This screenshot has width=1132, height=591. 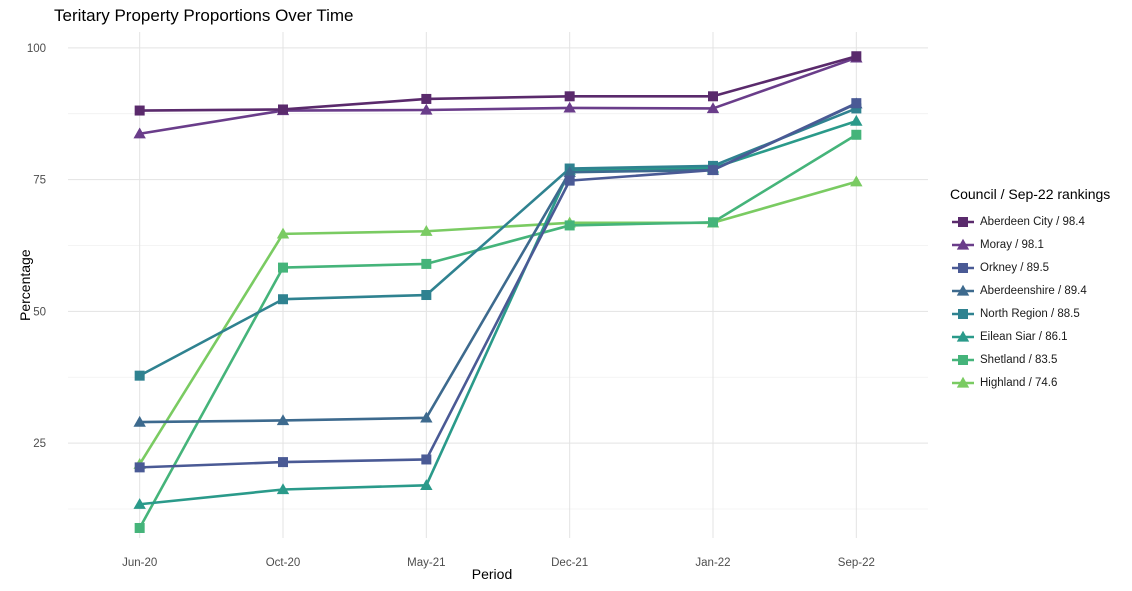 I want to click on legend-label: Aberdeen City / 98.4, so click(x=1032, y=221).